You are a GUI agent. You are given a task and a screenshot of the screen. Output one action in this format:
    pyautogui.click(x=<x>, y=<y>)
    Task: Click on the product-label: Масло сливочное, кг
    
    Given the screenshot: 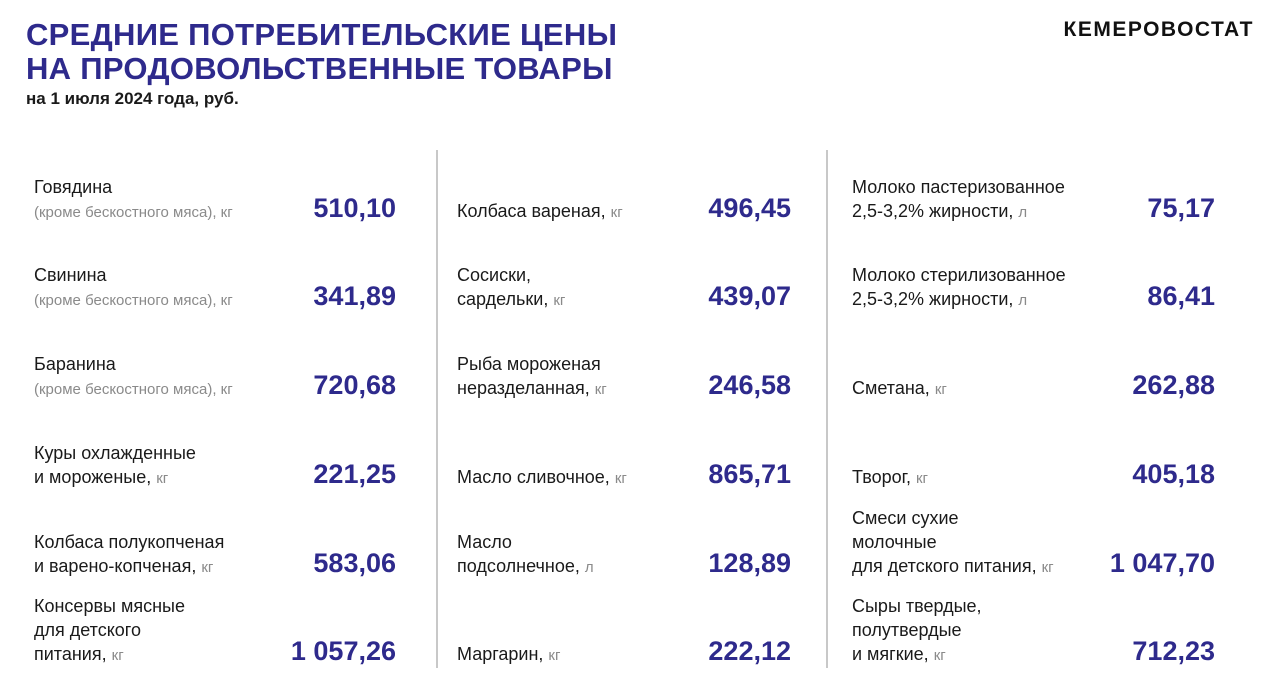 What is the action you would take?
    pyautogui.click(x=542, y=478)
    